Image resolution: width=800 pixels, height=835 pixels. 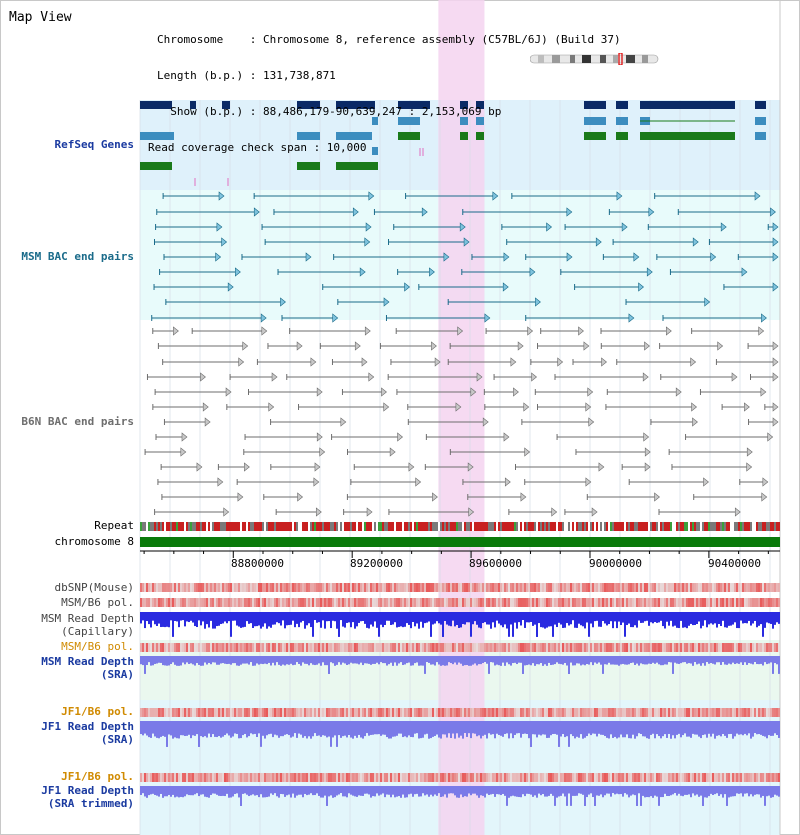 What do you see at coordinates (595, 59) in the screenshot?
I see `chromosome-ideogram` at bounding box center [595, 59].